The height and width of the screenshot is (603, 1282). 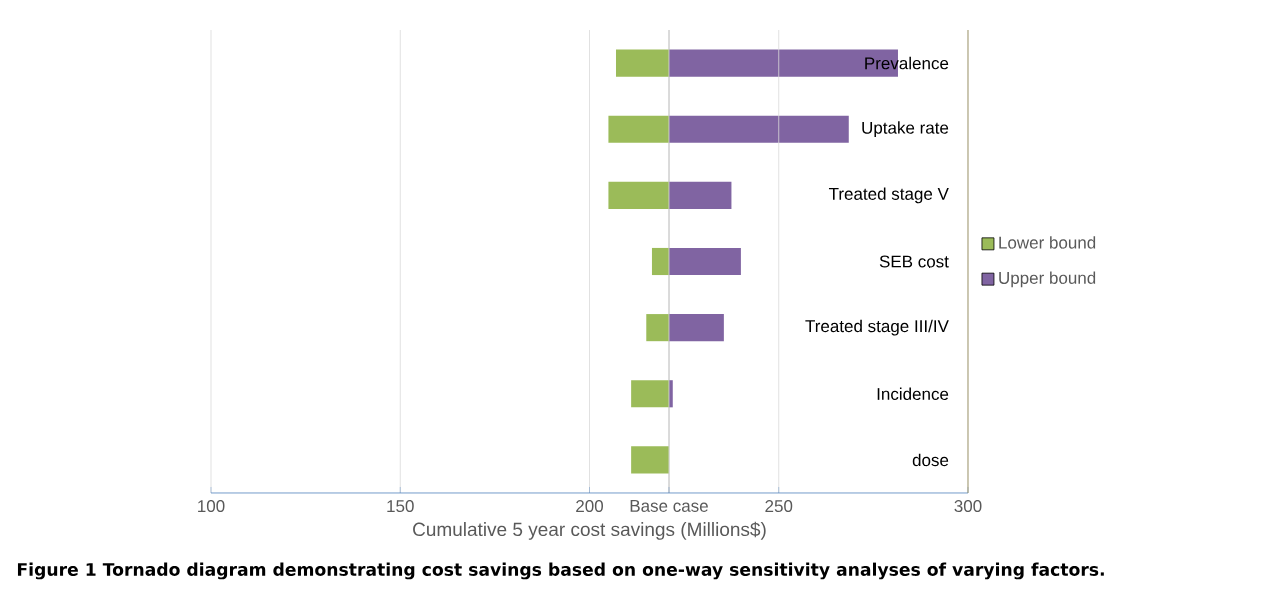 What do you see at coordinates (913, 394) in the screenshot?
I see `y-tick-label: Incidence` at bounding box center [913, 394].